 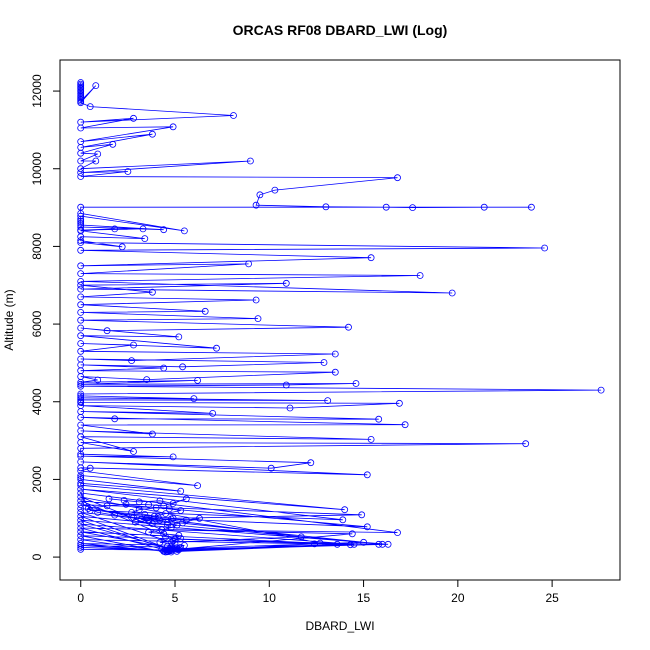 What do you see at coordinates (270, 598) in the screenshot?
I see `x-tick-label: 10` at bounding box center [270, 598].